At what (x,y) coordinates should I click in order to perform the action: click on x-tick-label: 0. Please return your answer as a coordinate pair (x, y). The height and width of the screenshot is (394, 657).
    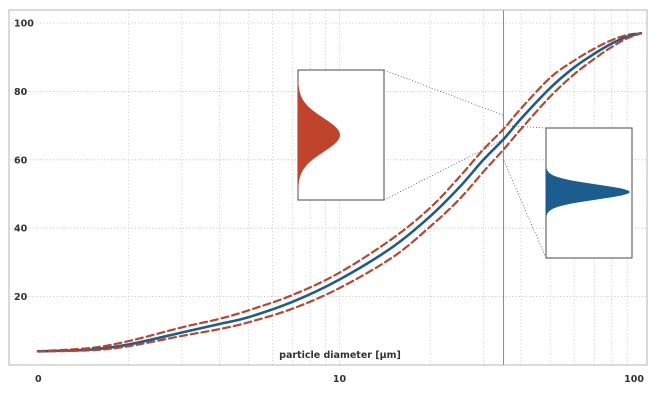
    Looking at the image, I should click on (38, 379).